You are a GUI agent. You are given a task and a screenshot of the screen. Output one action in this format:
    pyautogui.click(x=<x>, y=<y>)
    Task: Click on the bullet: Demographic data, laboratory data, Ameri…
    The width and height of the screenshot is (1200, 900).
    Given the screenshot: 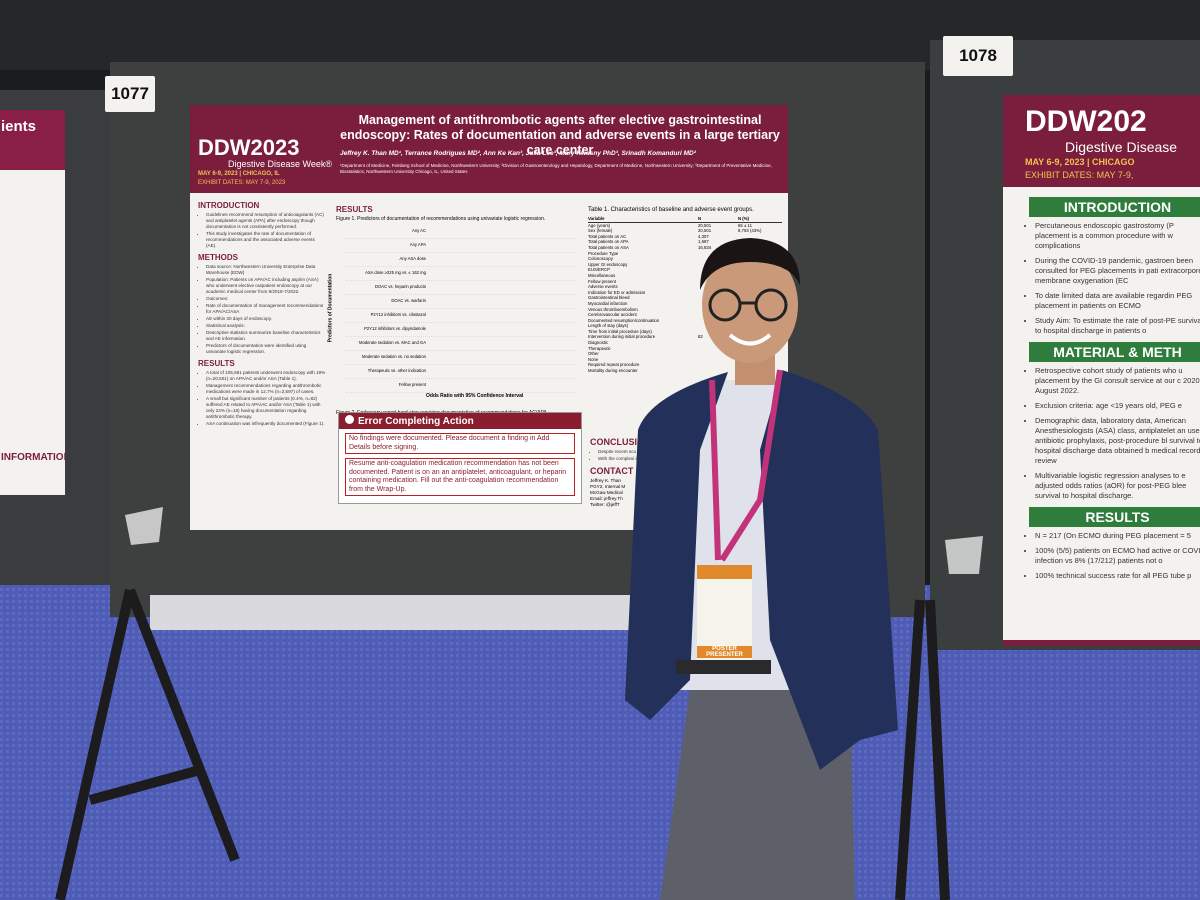 What is the action you would take?
    pyautogui.click(x=1117, y=441)
    